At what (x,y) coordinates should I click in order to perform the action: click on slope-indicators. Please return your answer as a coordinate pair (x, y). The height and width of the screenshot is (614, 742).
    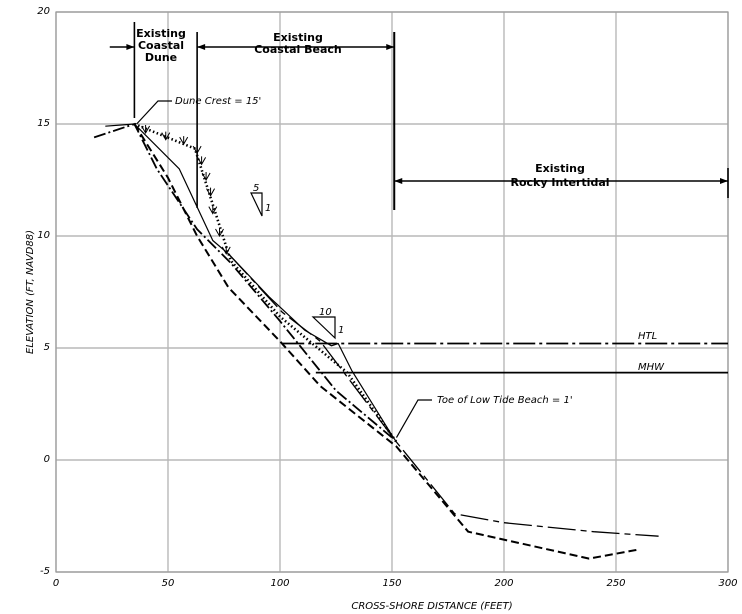
    Looking at the image, I should click on (293, 266).